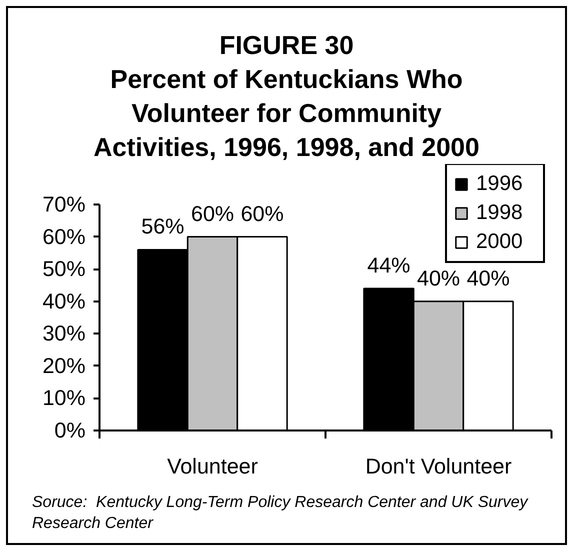 The width and height of the screenshot is (573, 551). Describe the element at coordinates (64, 236) in the screenshot. I see `y-tick-label: 60%` at that location.